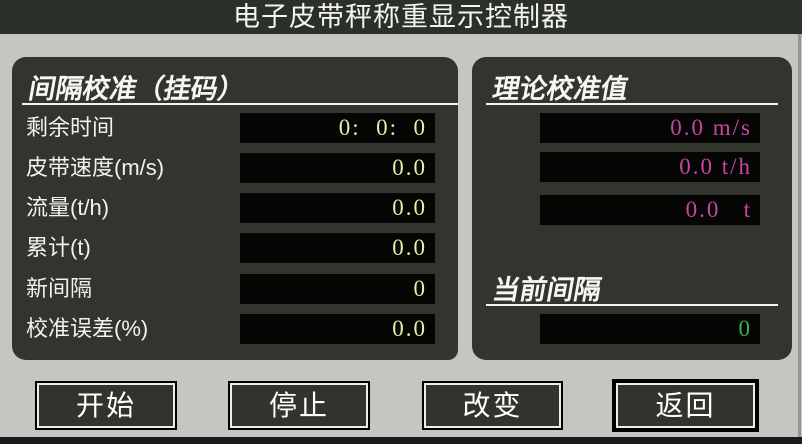 The image size is (802, 444). Describe the element at coordinates (799, 235) in the screenshot. I see `screen-right-edge` at that location.